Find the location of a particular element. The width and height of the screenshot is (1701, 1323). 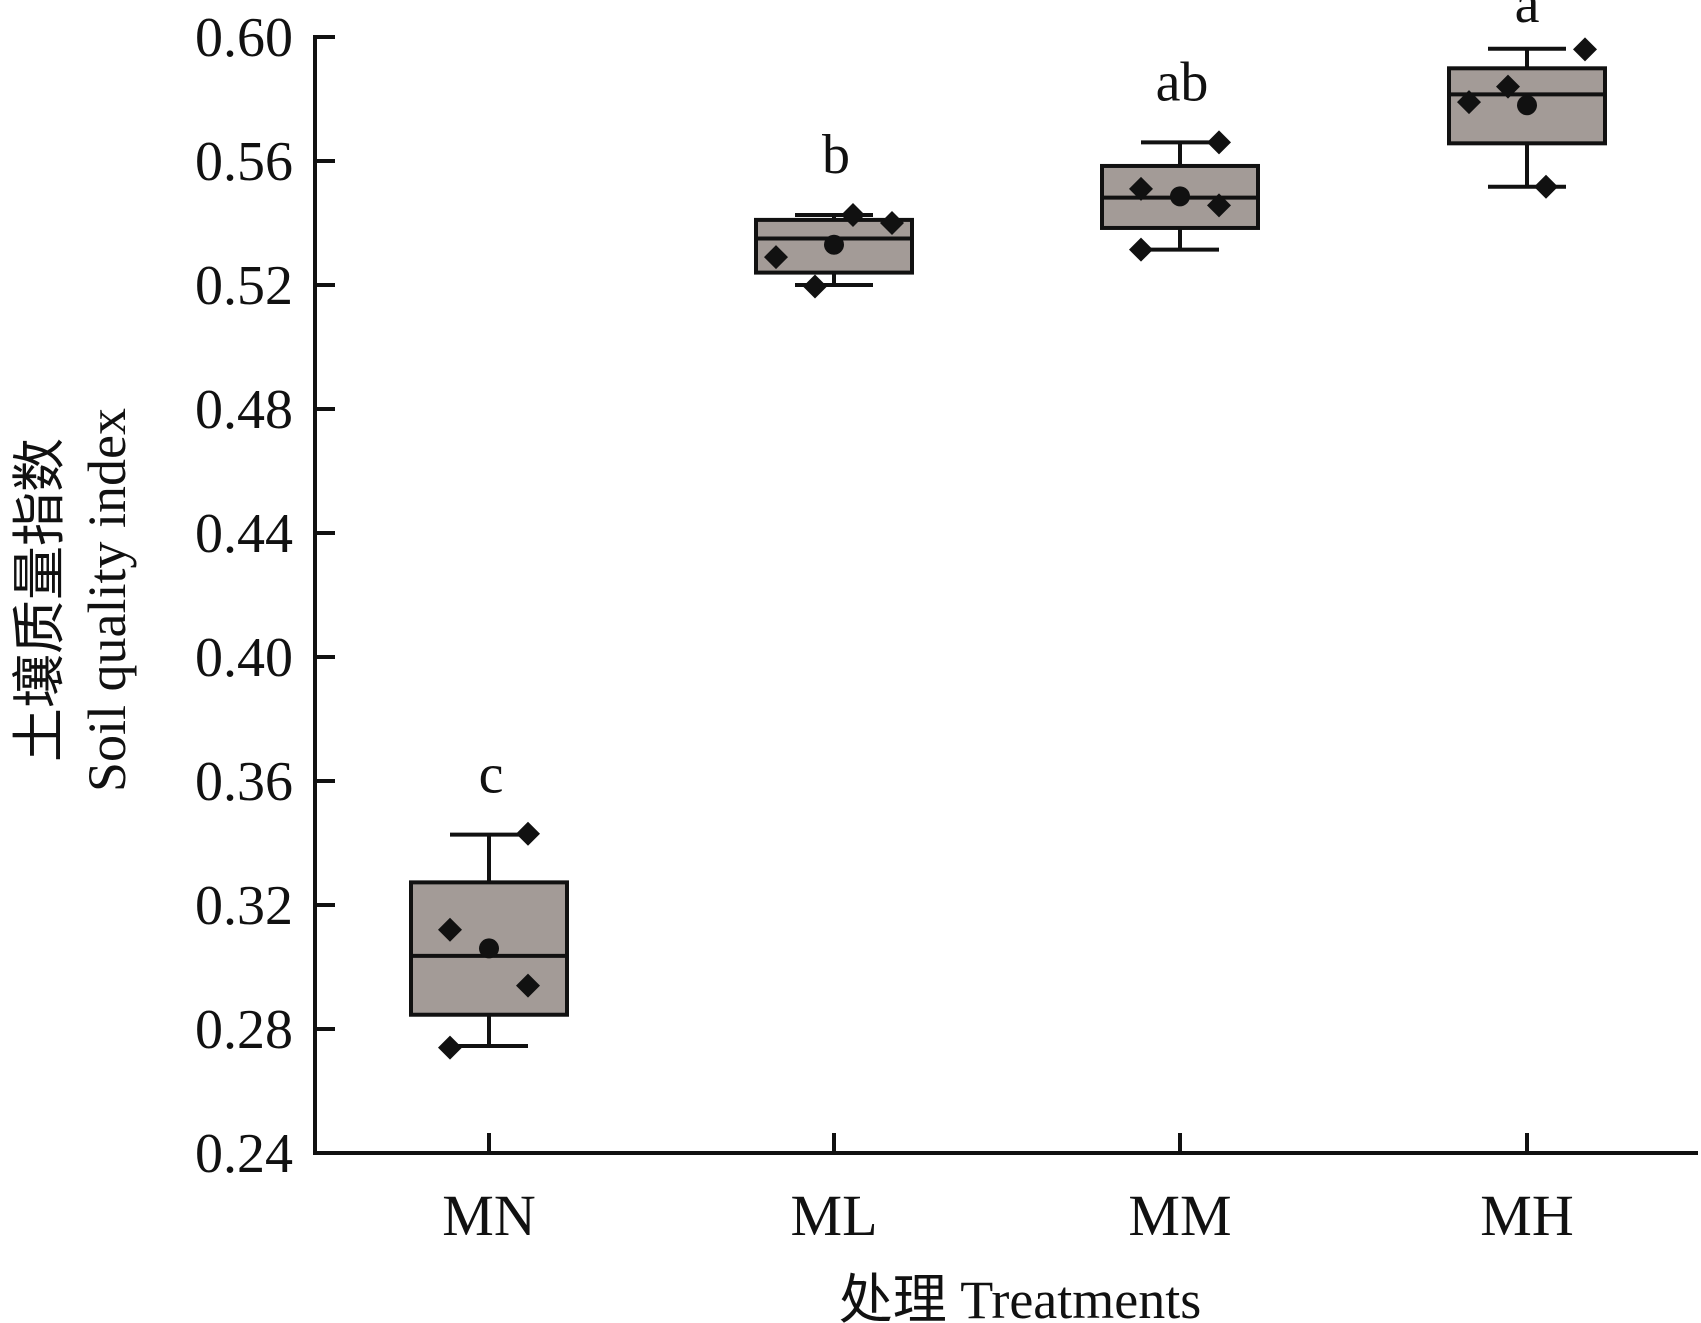

box-mh: a is located at coordinates (1527, 99).